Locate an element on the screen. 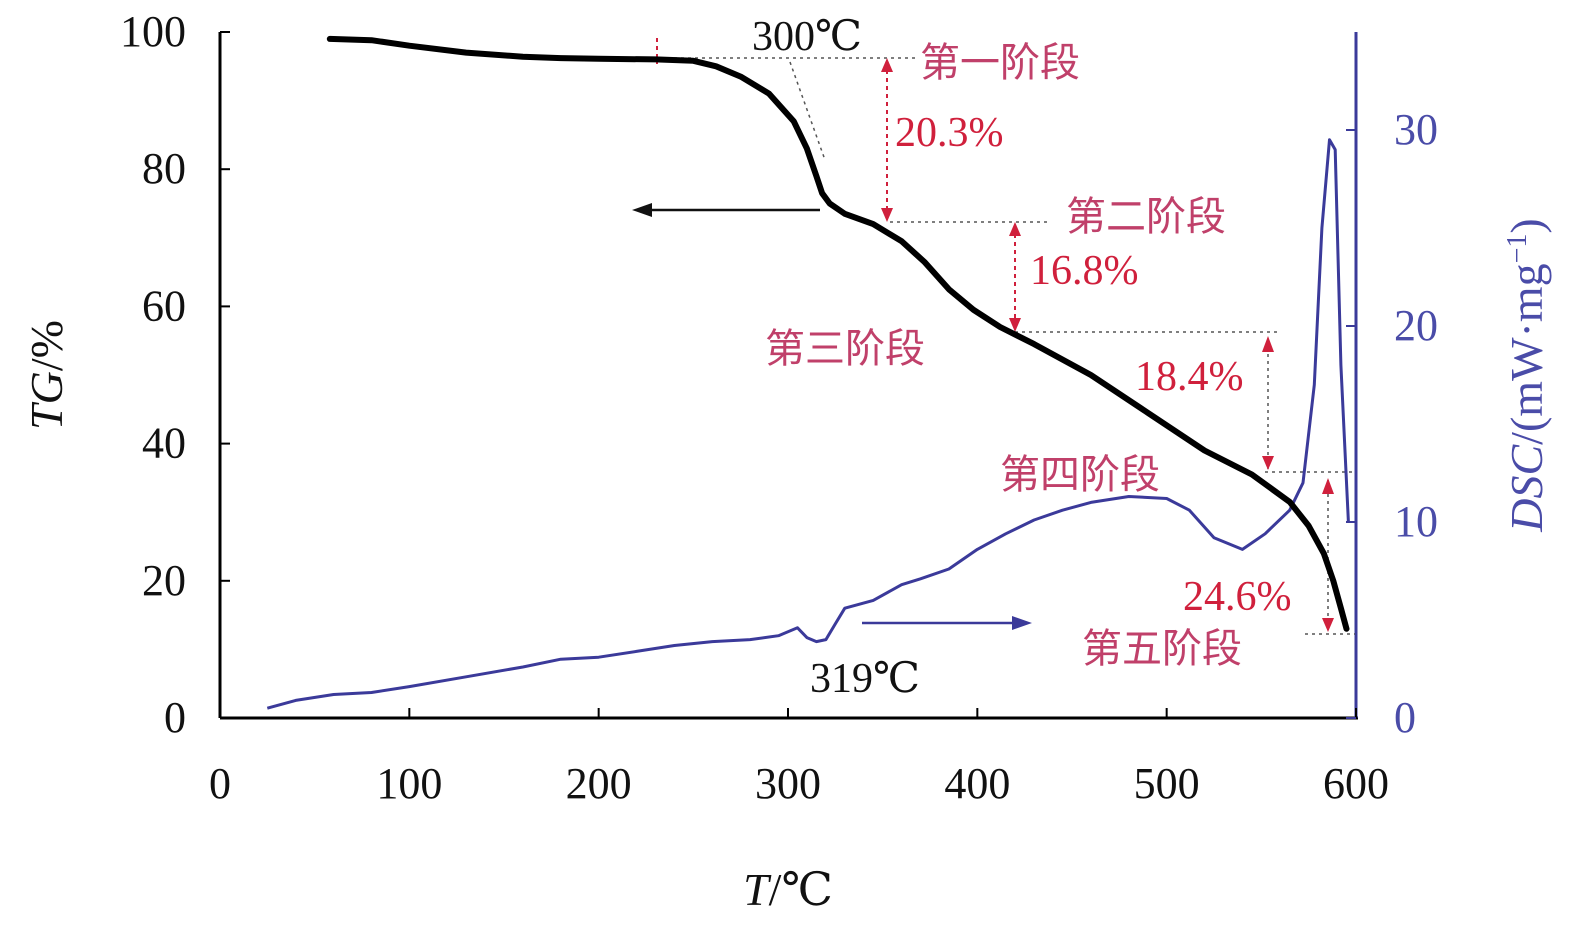 This screenshot has width=1575, height=930. arrow-stage4-head-down is located at coordinates (1328, 625).